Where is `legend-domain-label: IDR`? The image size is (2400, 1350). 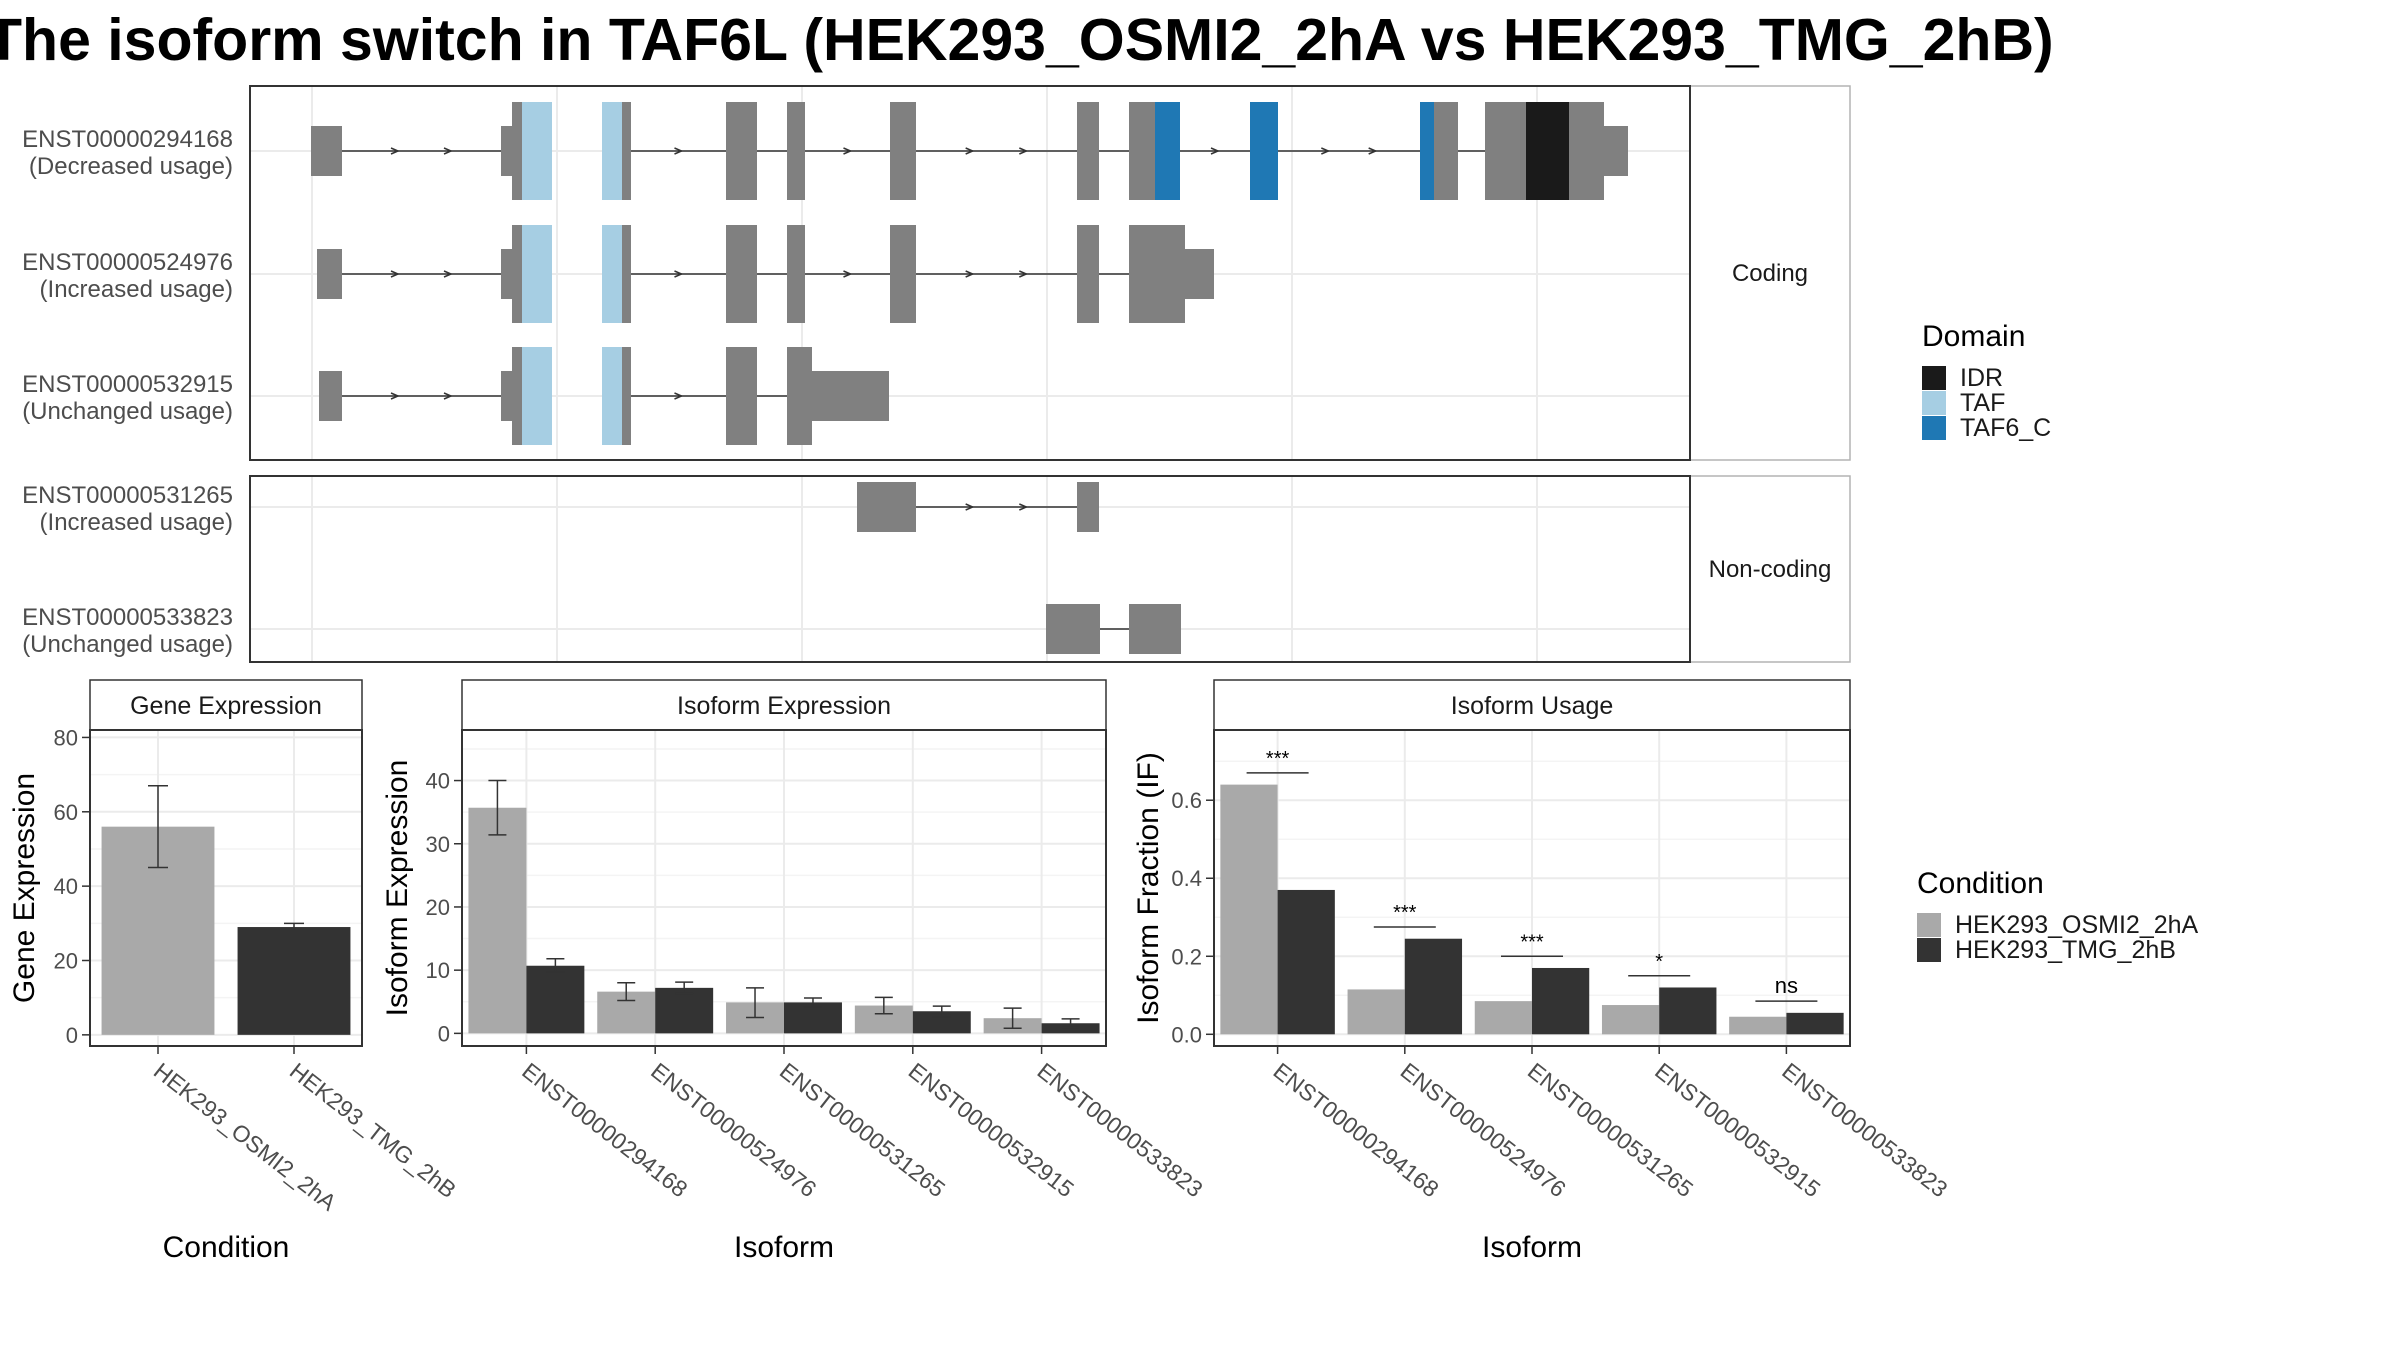 legend-domain-label: IDR is located at coordinates (1981, 378).